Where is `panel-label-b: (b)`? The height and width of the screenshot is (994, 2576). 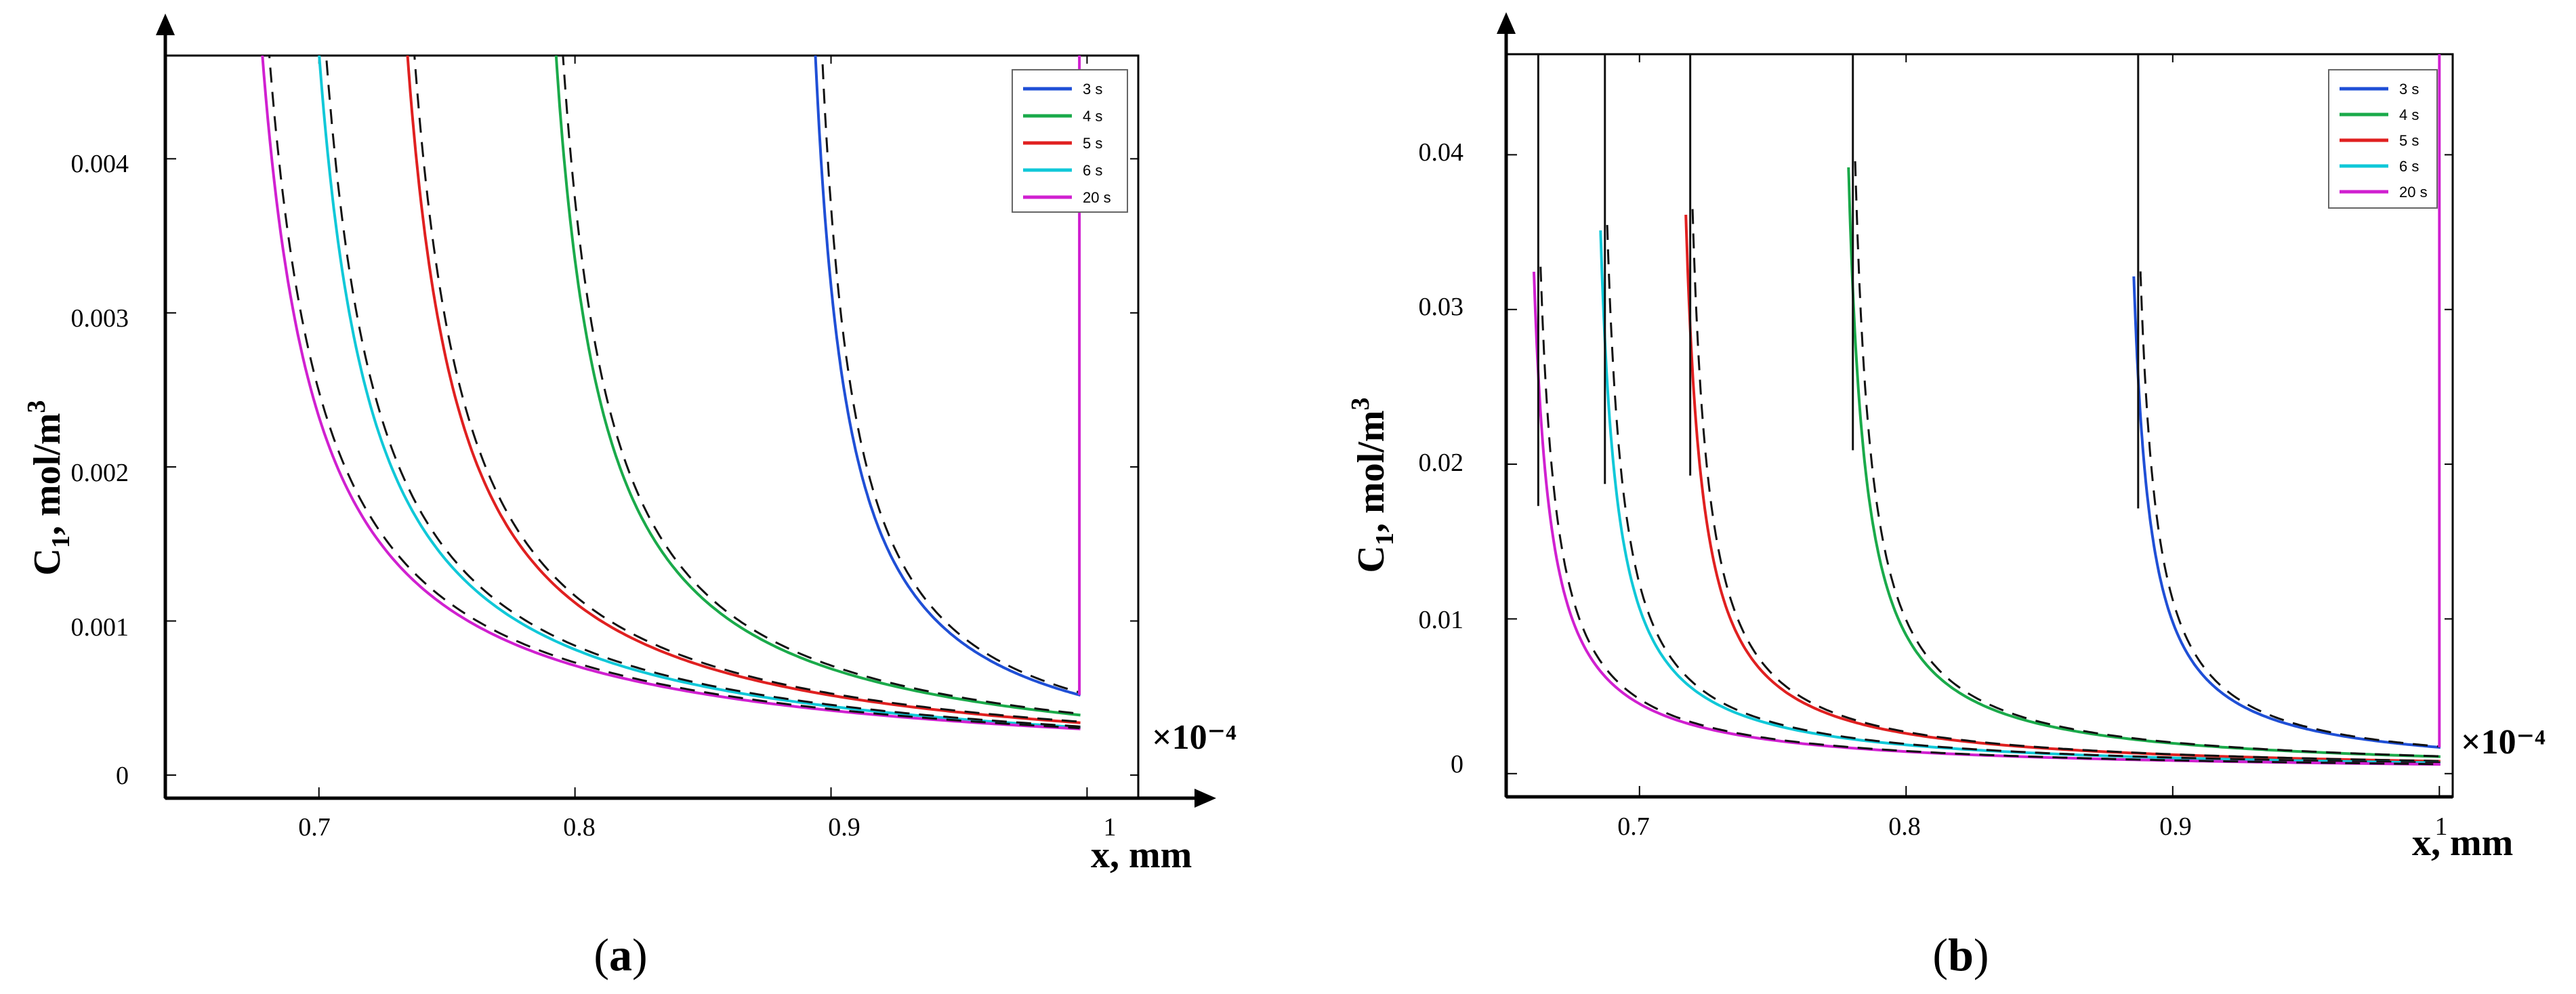 panel-label-b: (b) is located at coordinates (1960, 954).